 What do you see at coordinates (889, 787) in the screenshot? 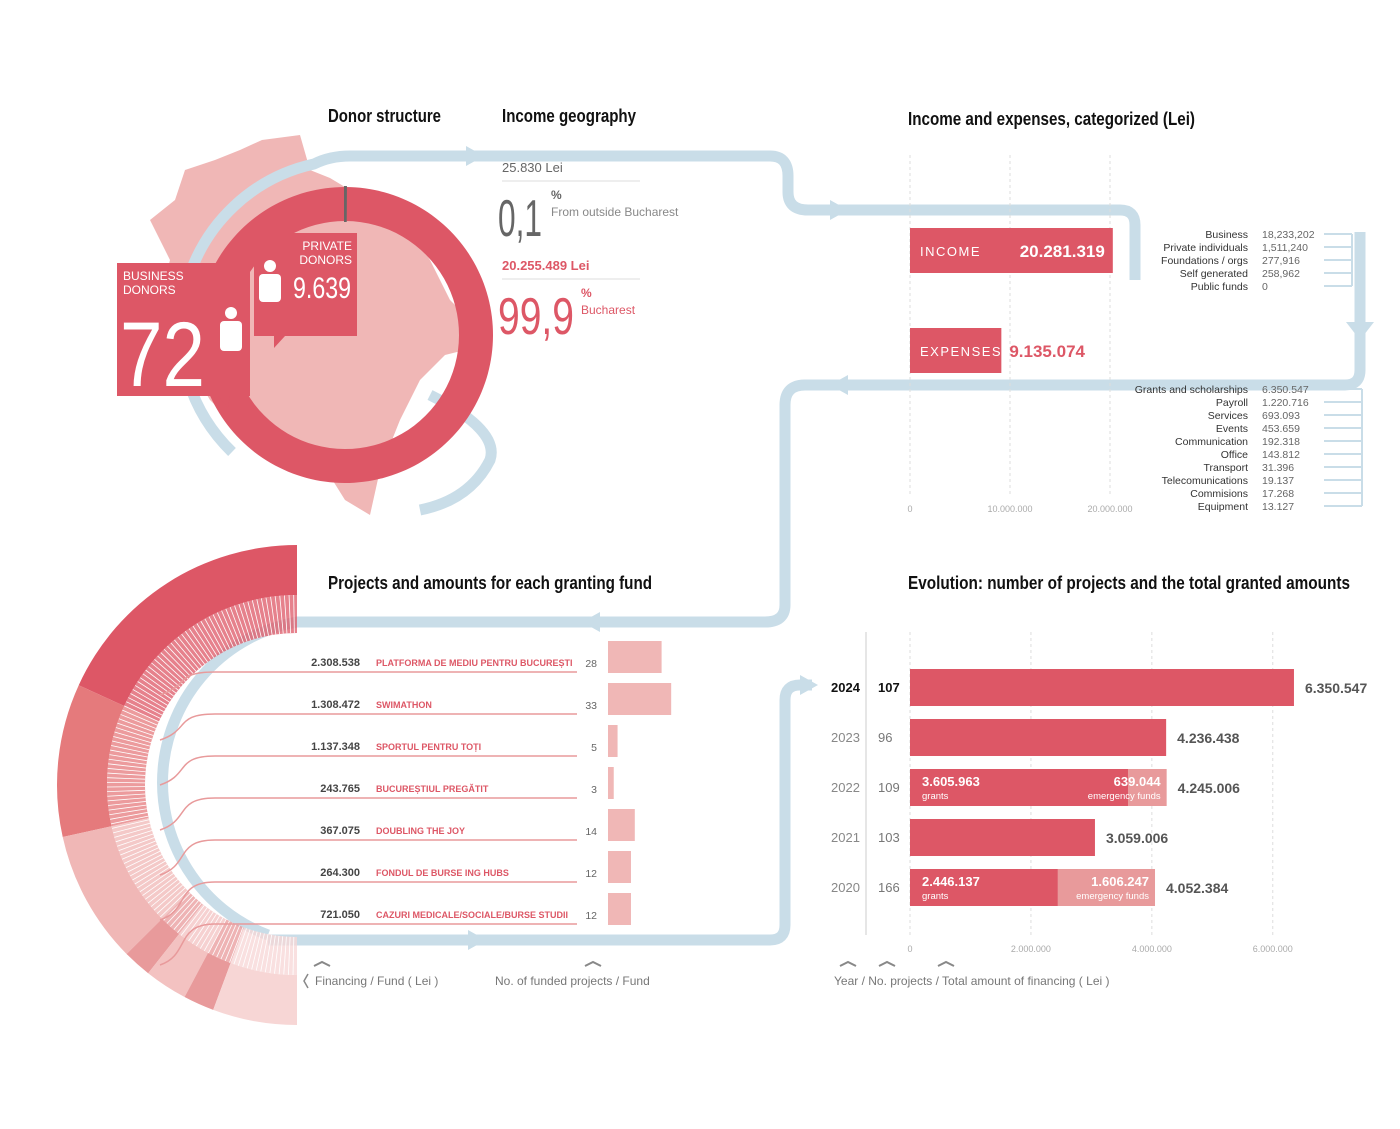
I see `project-count: 109` at bounding box center [889, 787].